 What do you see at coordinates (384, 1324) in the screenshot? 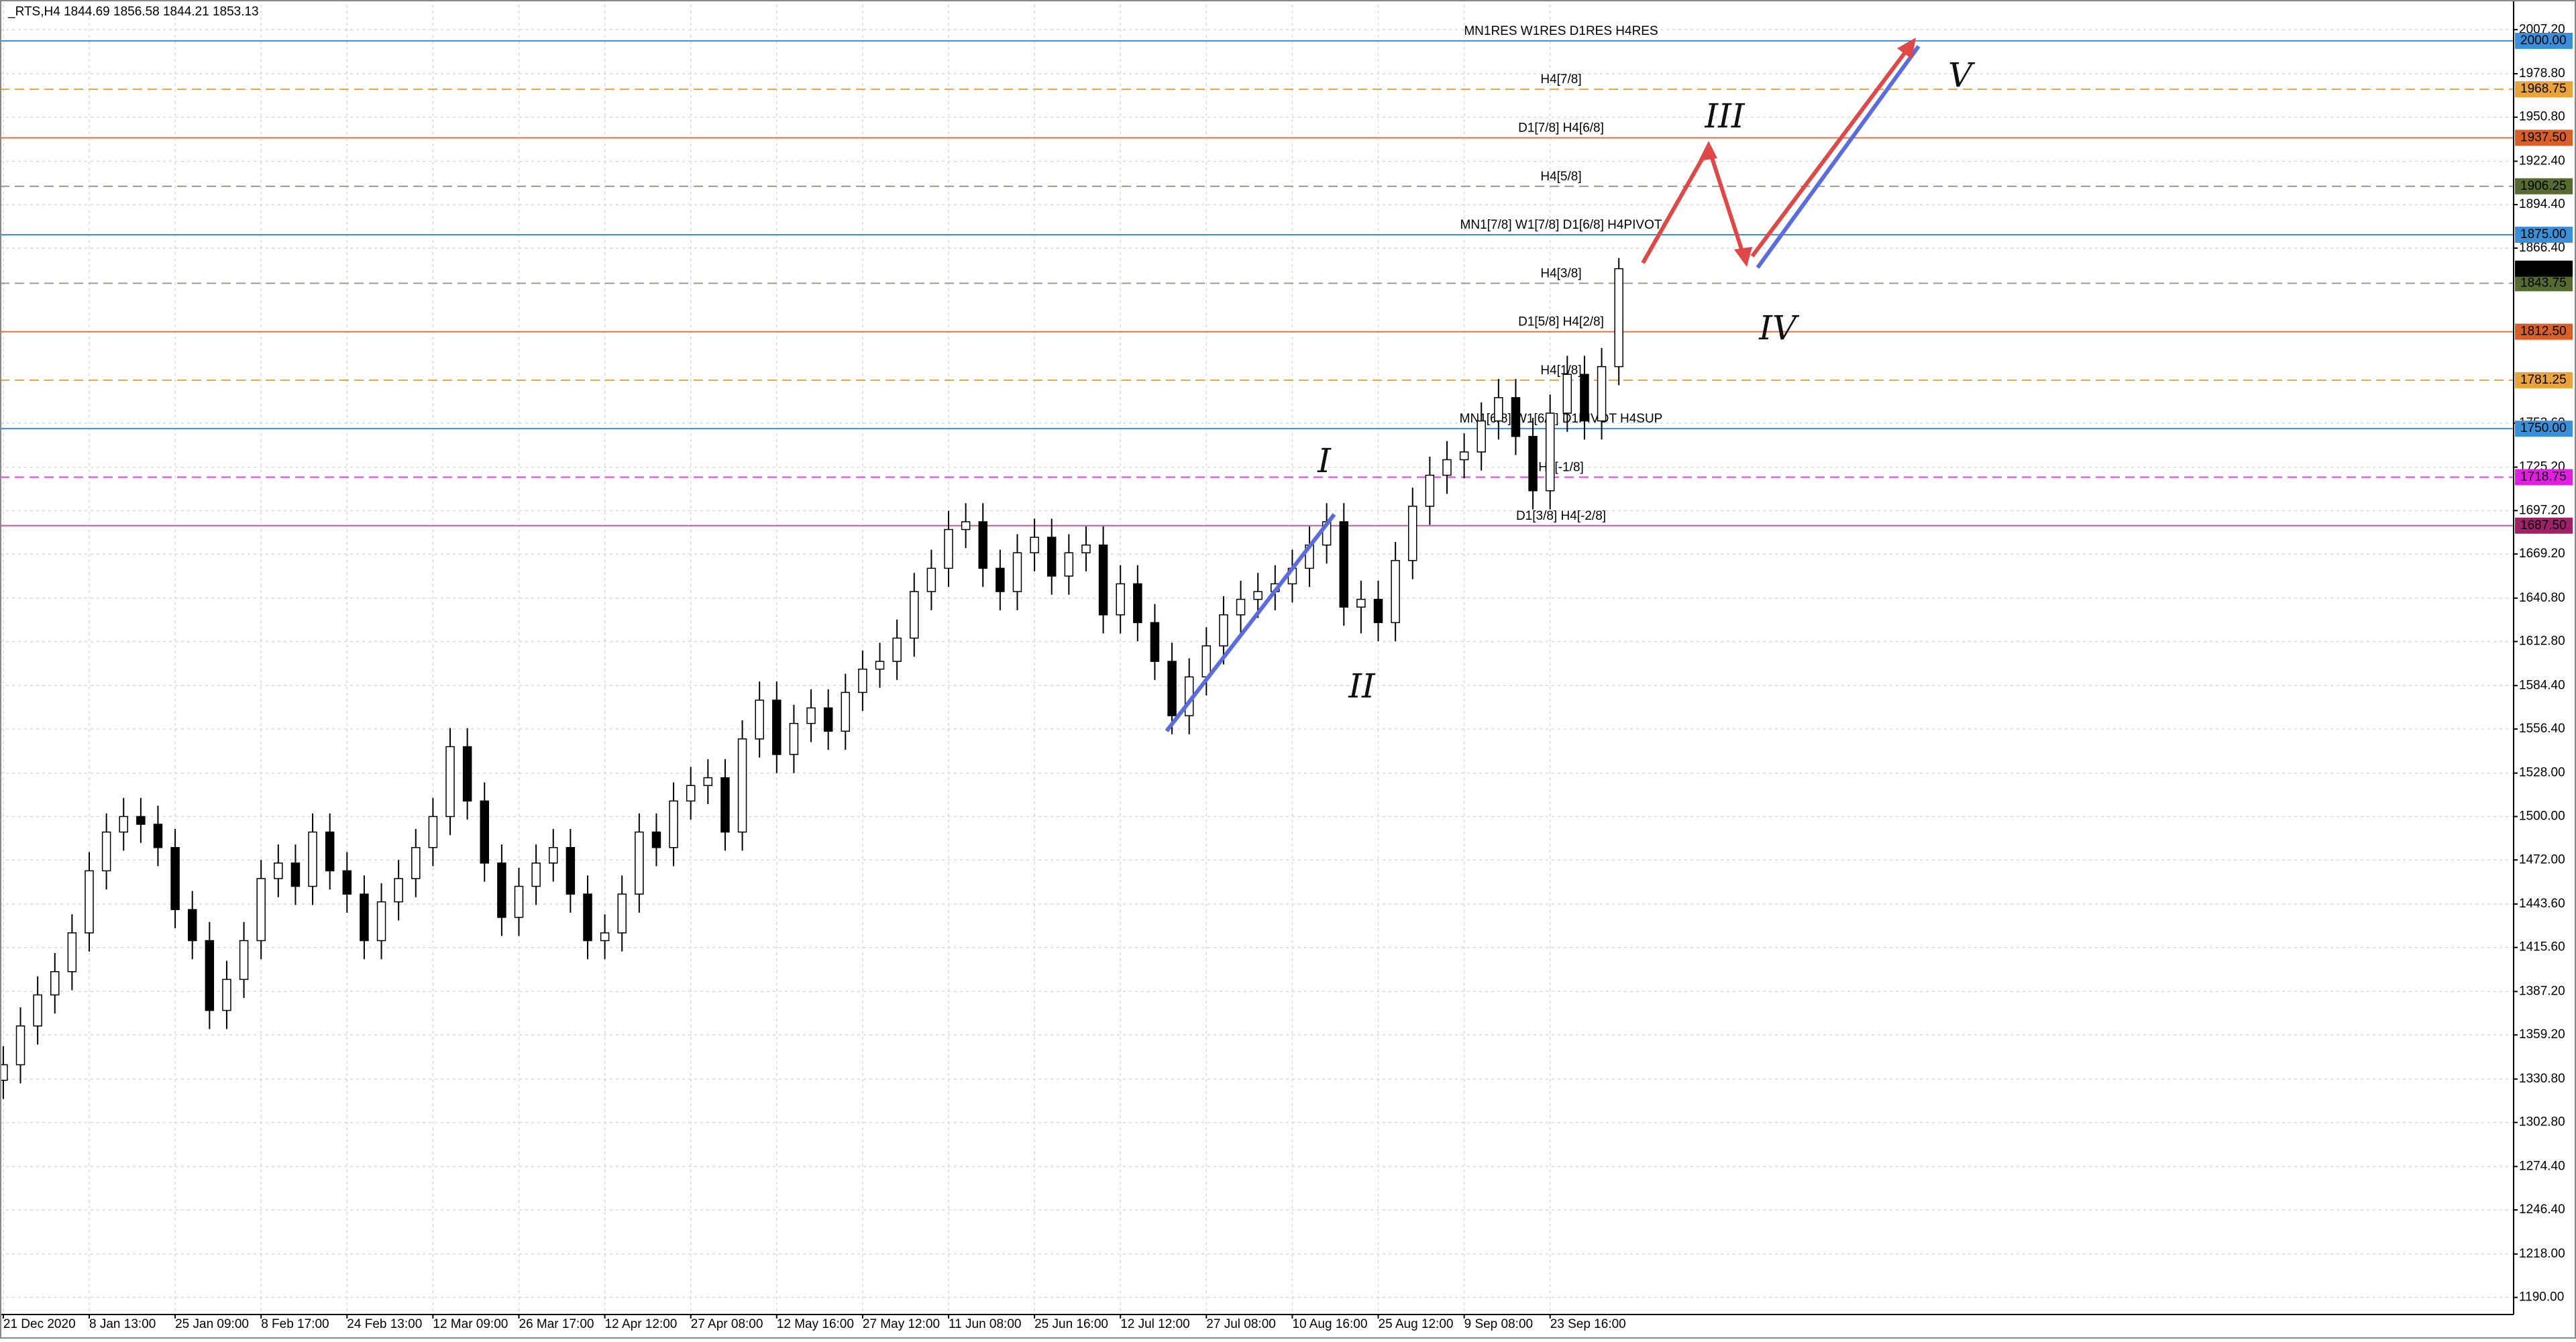
I see `x-tick-label: 24 Feb 13:00` at bounding box center [384, 1324].